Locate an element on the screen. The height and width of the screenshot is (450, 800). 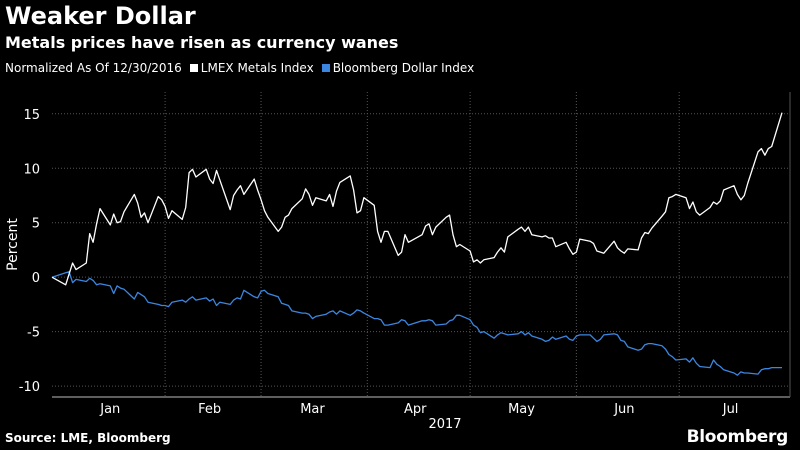
source-note: Source: LME, Bloomberg is located at coordinates (88, 438).